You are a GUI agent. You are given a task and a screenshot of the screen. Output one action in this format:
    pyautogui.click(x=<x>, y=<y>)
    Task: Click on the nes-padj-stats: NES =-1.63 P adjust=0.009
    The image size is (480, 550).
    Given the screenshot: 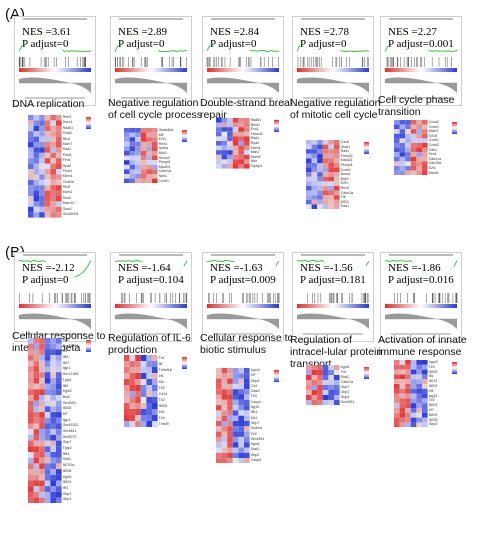 What is the action you would take?
    pyautogui.click(x=243, y=274)
    